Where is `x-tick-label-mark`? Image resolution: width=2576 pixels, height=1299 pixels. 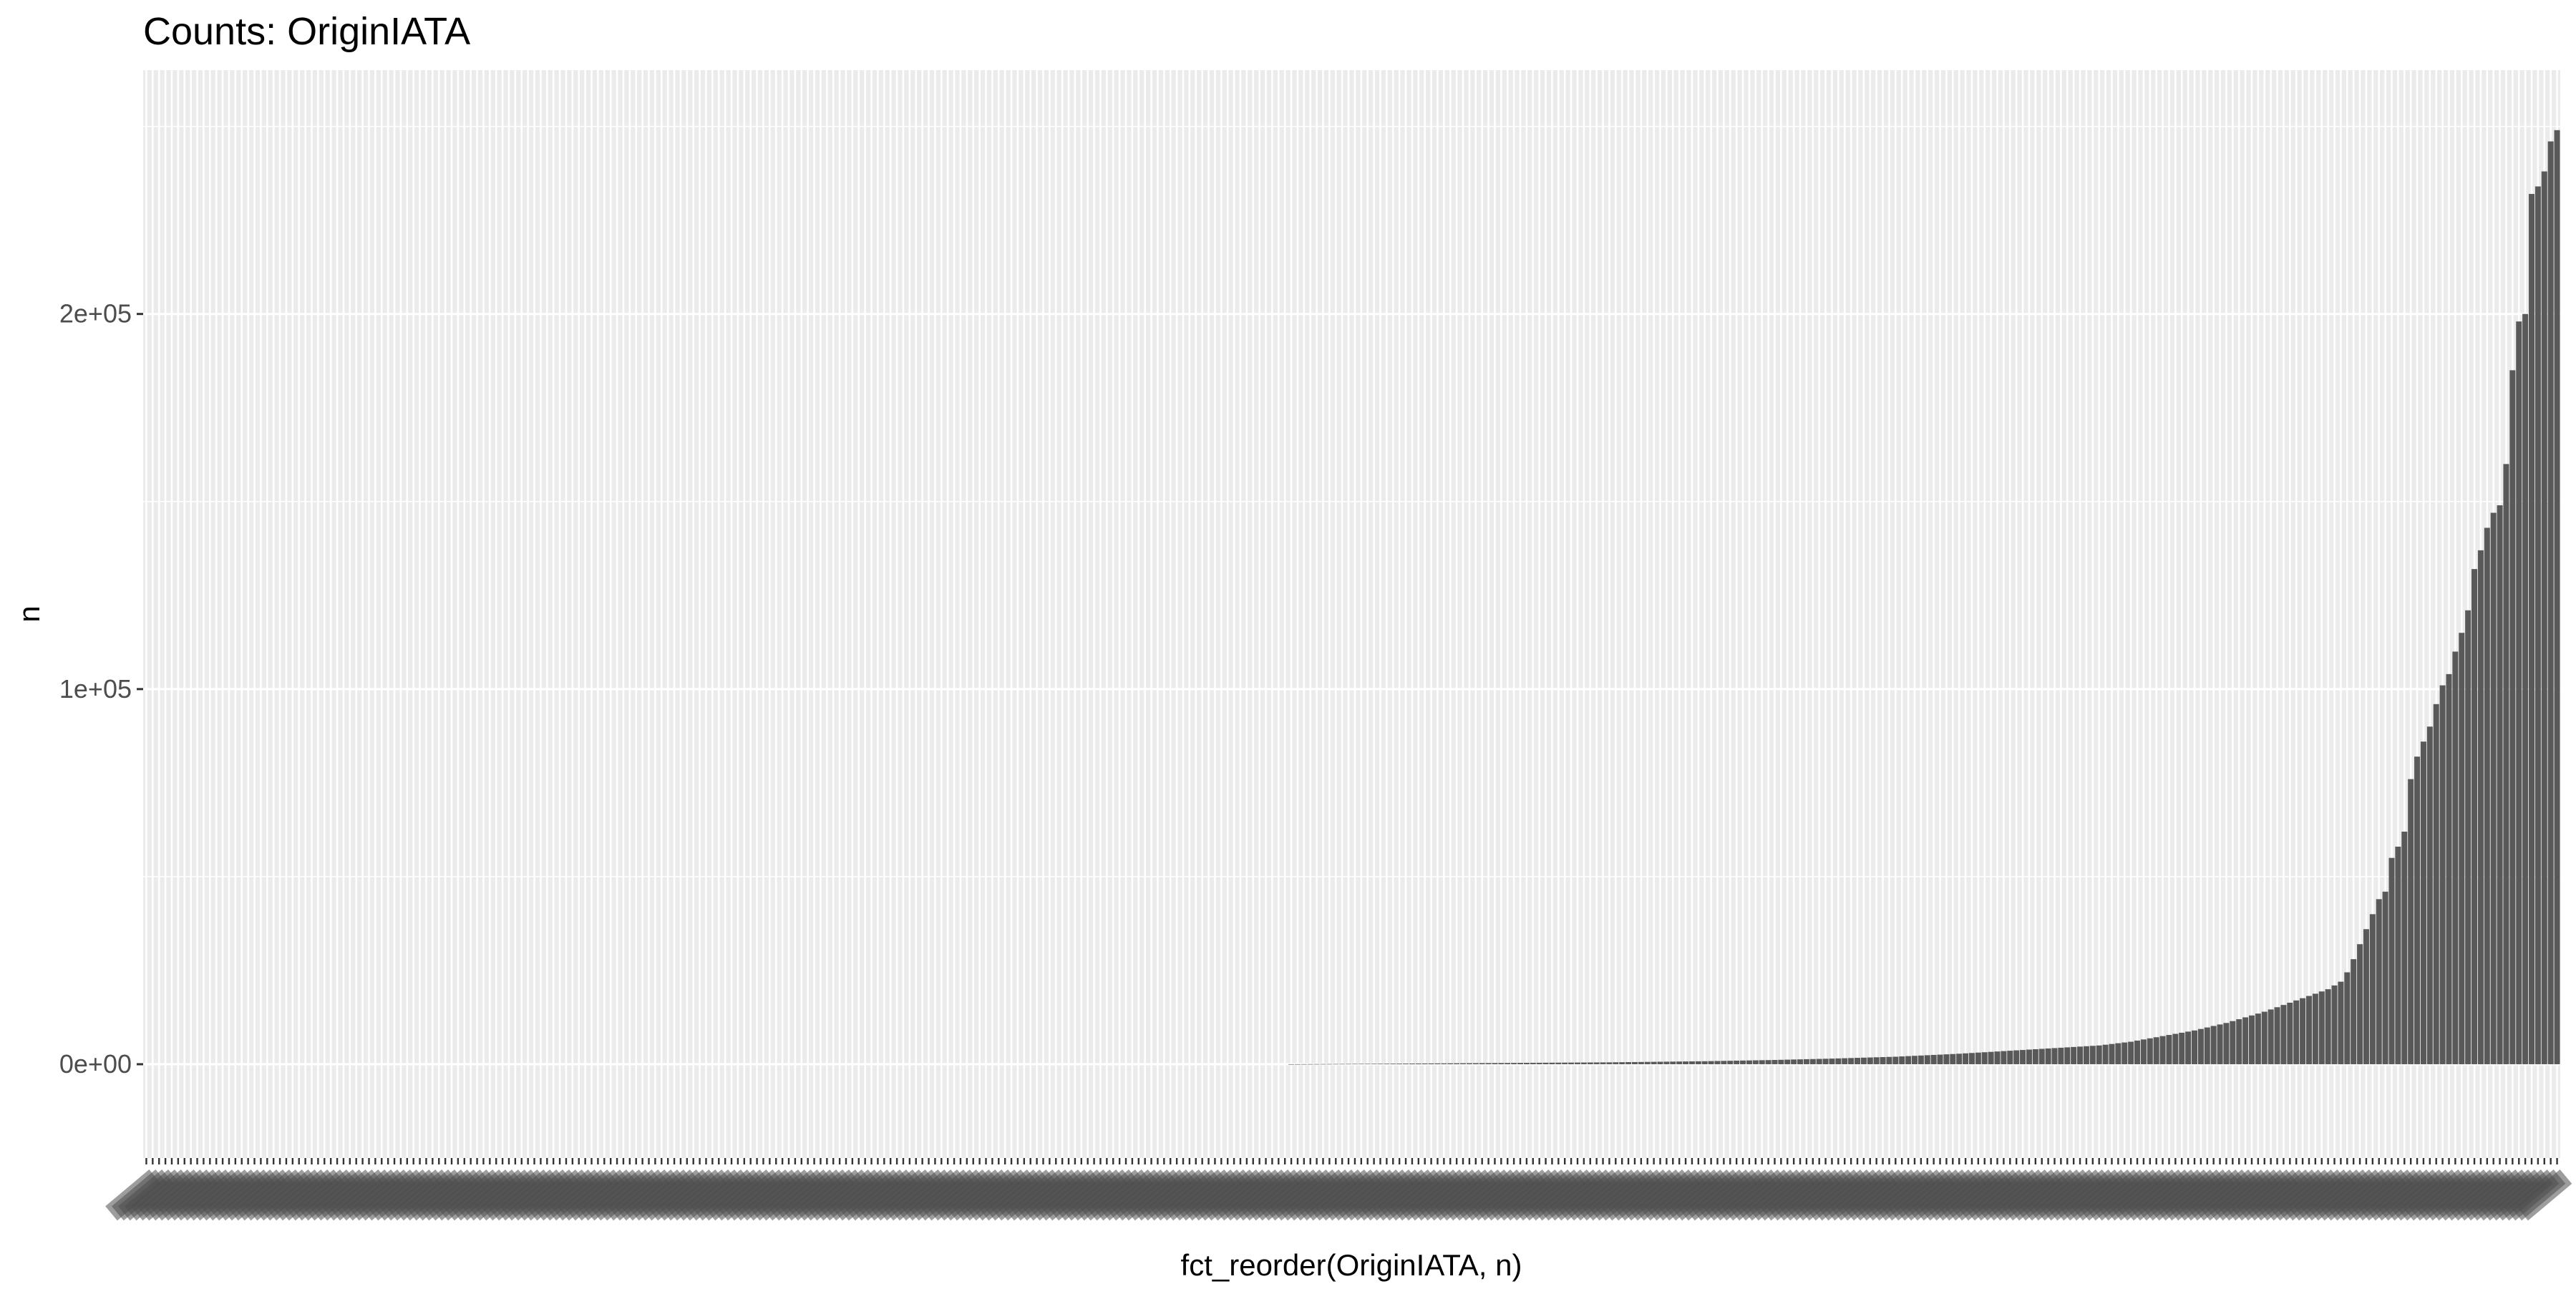 x-tick-label-mark is located at coordinates (2544, 1195).